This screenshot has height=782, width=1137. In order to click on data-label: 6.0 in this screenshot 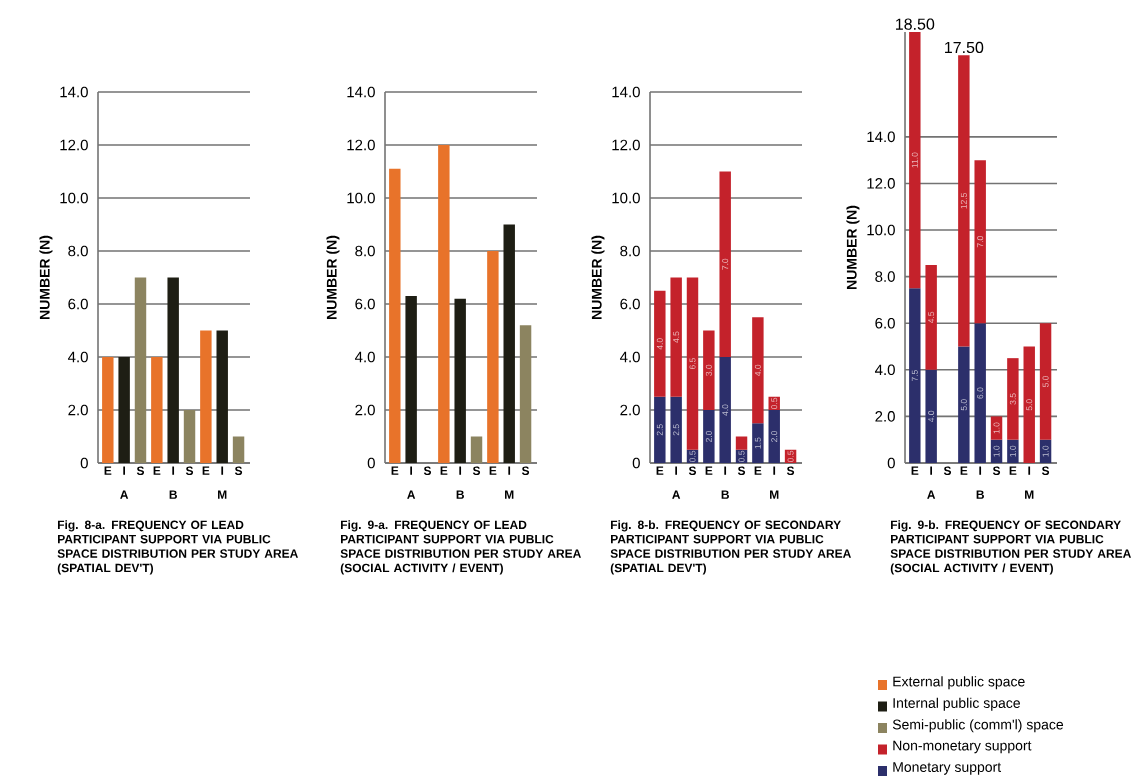, I will do `click(980, 393)`.